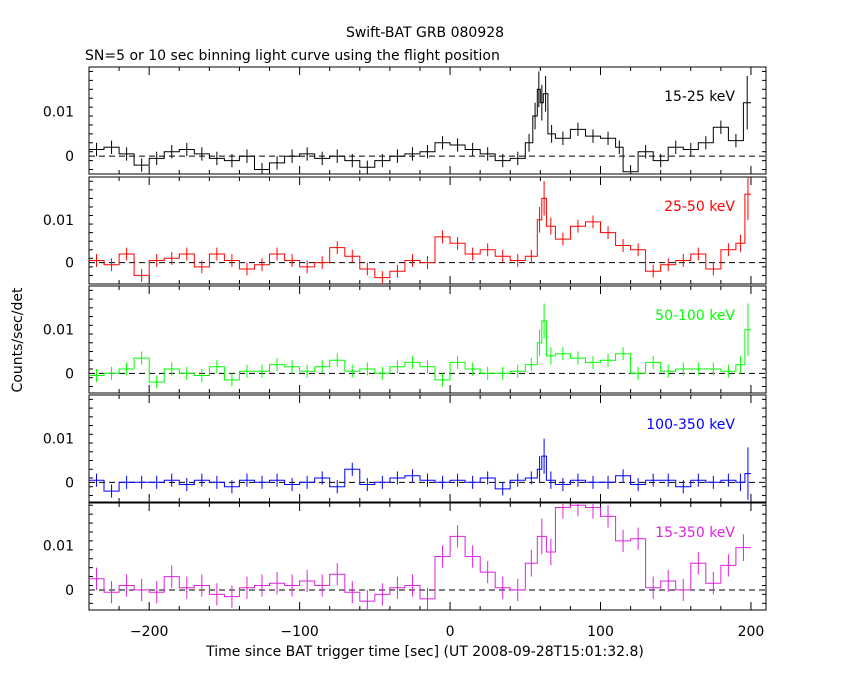  I want to click on band-label: 25-50 keV, so click(699, 207).